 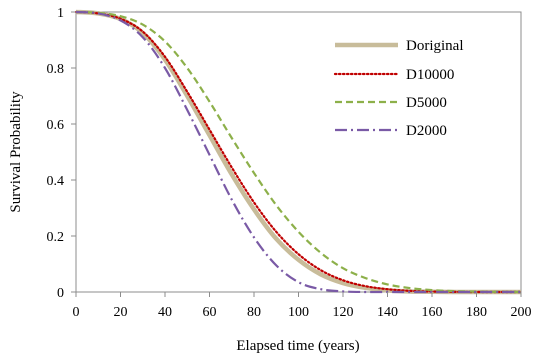 I want to click on x-tick-label: 180, so click(x=476, y=312).